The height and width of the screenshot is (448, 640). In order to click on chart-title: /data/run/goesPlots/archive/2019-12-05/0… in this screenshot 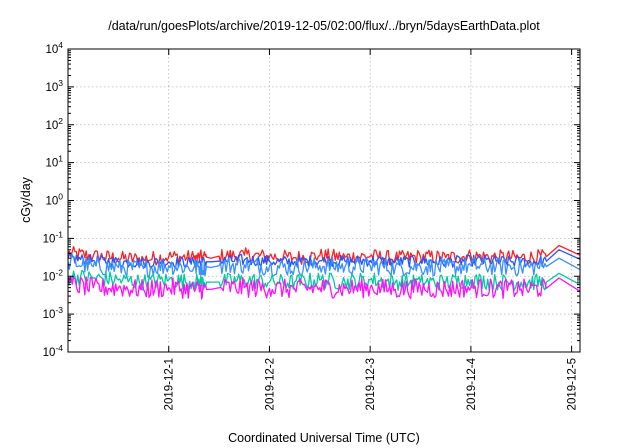, I will do `click(324, 26)`.